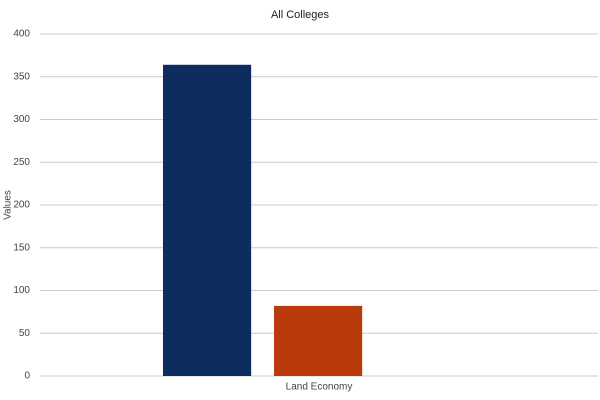  Describe the element at coordinates (21, 34) in the screenshot. I see `y-tick-label: 400` at that location.